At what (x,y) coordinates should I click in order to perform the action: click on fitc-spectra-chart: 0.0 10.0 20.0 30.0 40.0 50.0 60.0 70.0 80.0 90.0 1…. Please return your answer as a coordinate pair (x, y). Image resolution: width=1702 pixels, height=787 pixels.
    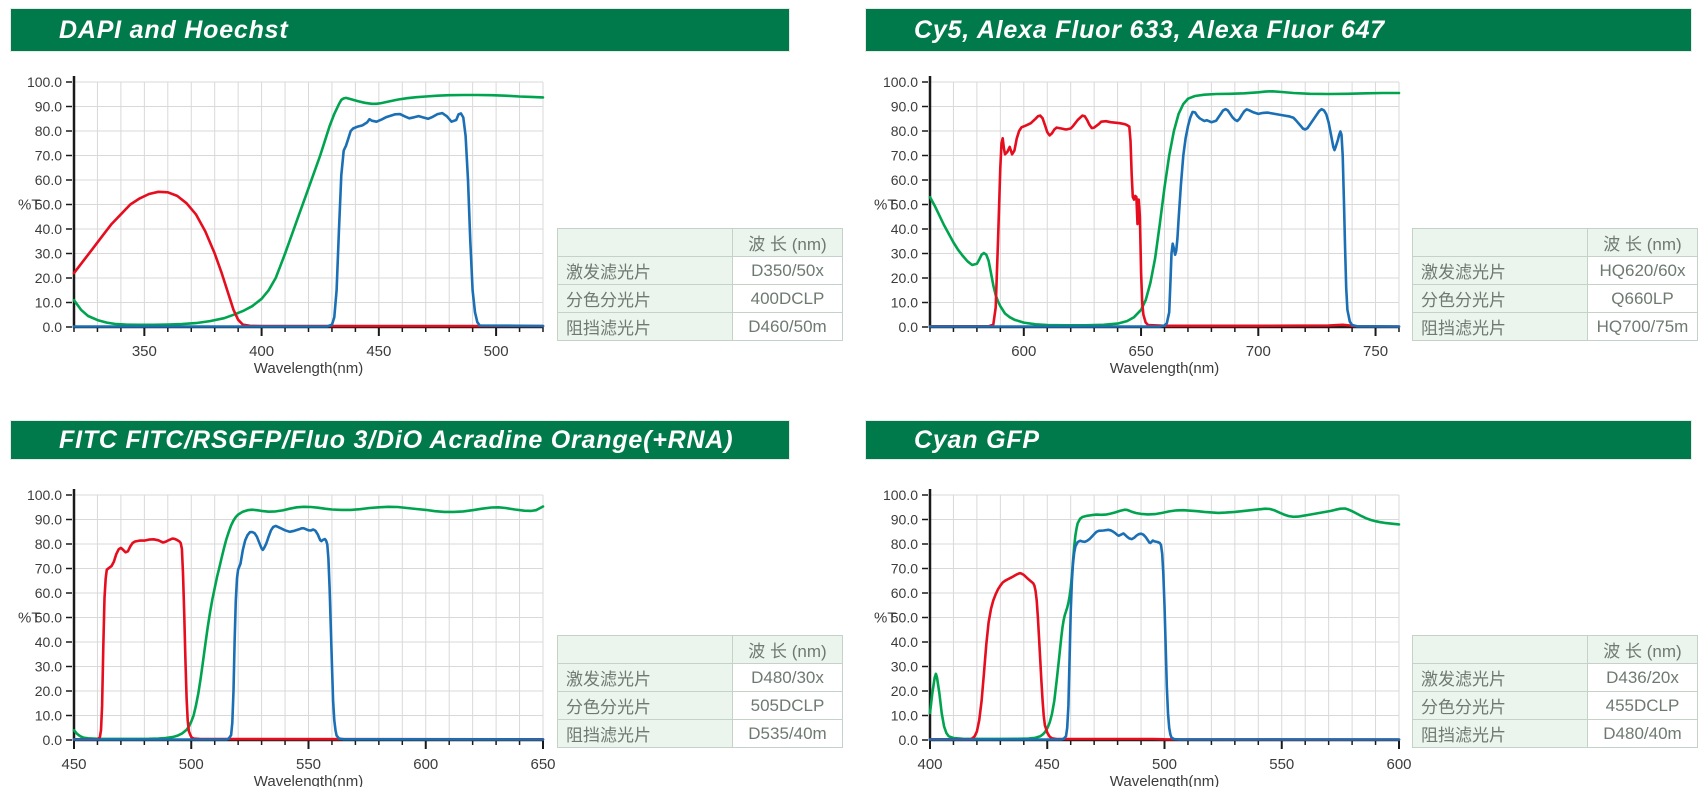
    Looking at the image, I should click on (287, 637).